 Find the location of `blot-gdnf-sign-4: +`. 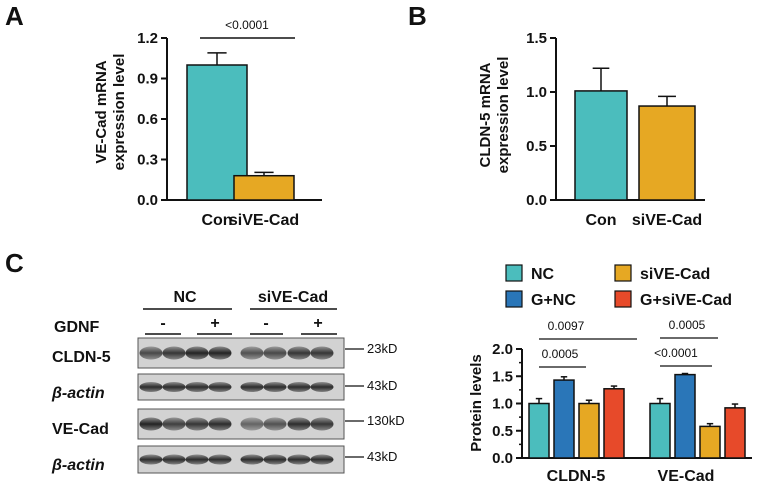

blot-gdnf-sign-4: + is located at coordinates (317, 323).